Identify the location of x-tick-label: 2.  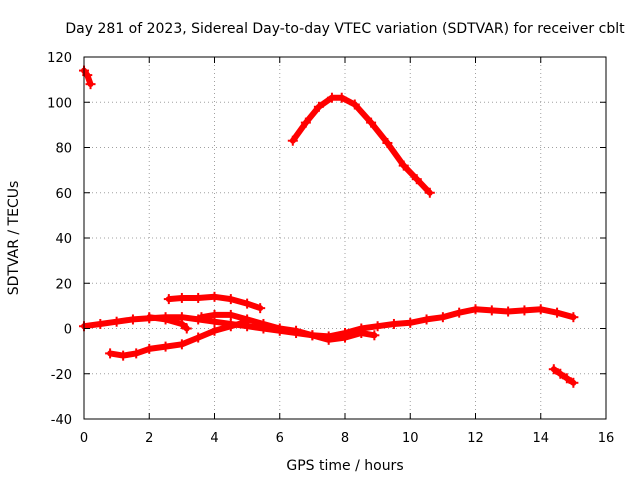
(149, 438).